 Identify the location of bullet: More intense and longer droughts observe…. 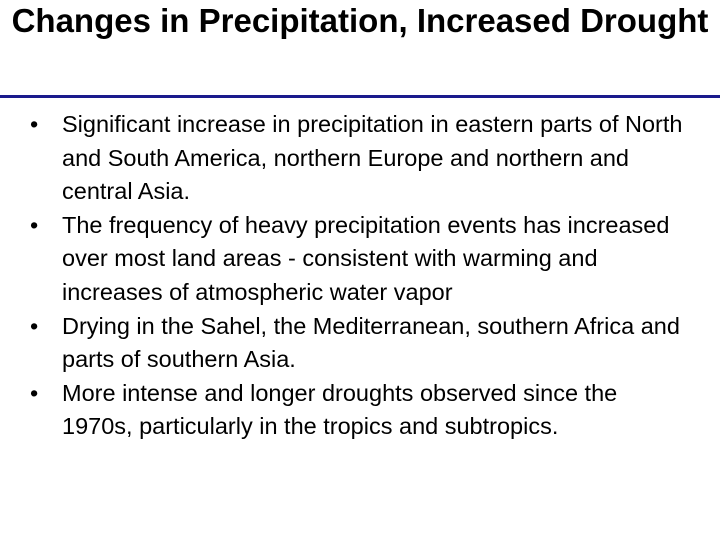
(346, 410).